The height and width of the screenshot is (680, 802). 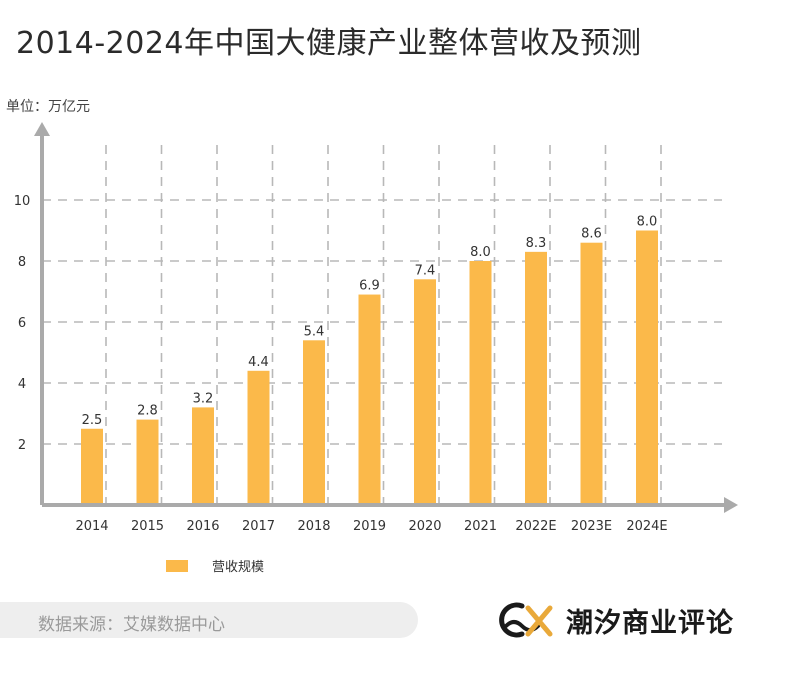 What do you see at coordinates (425, 270) in the screenshot?
I see `bar-value-label: 7.4` at bounding box center [425, 270].